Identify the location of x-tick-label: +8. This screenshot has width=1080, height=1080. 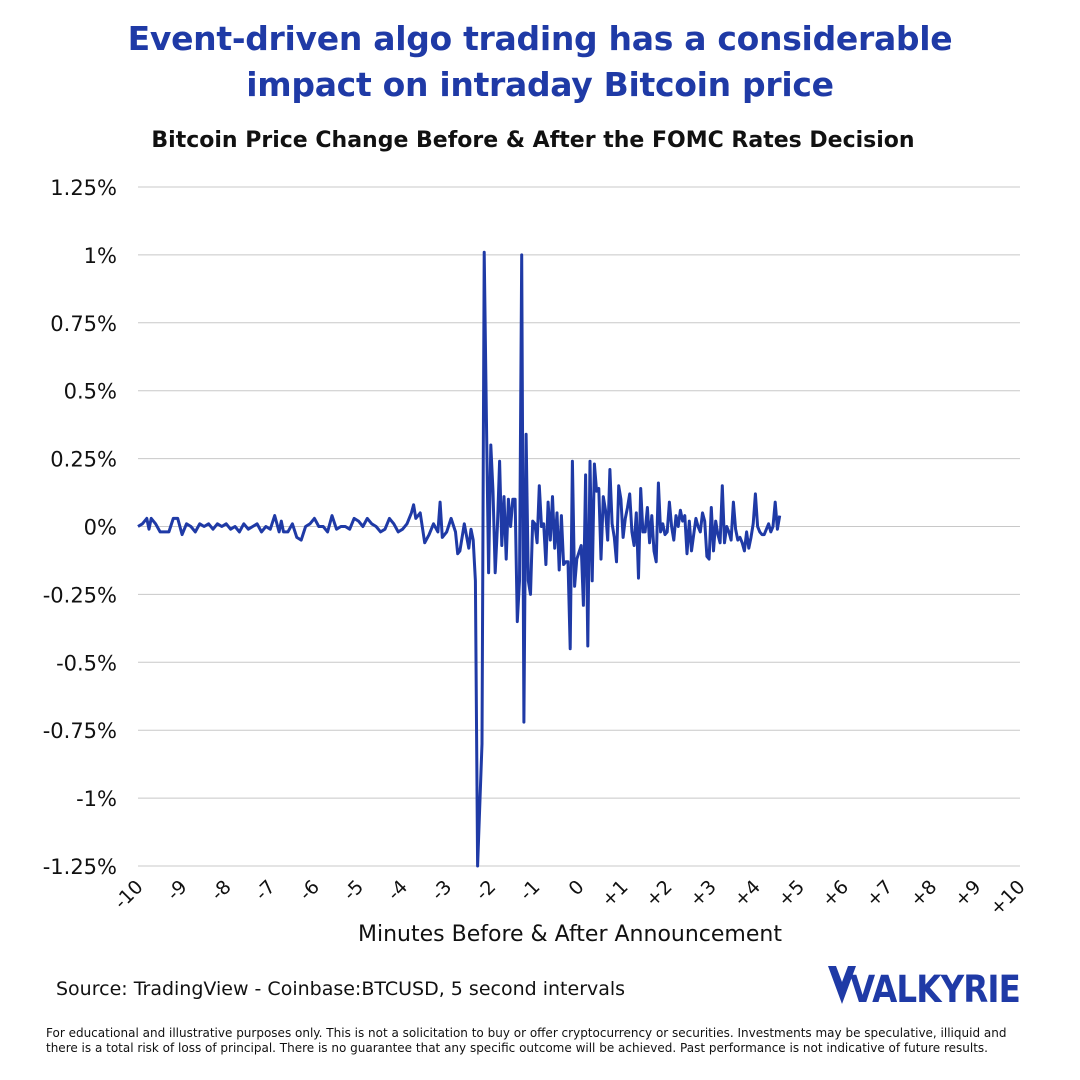
(923, 893).